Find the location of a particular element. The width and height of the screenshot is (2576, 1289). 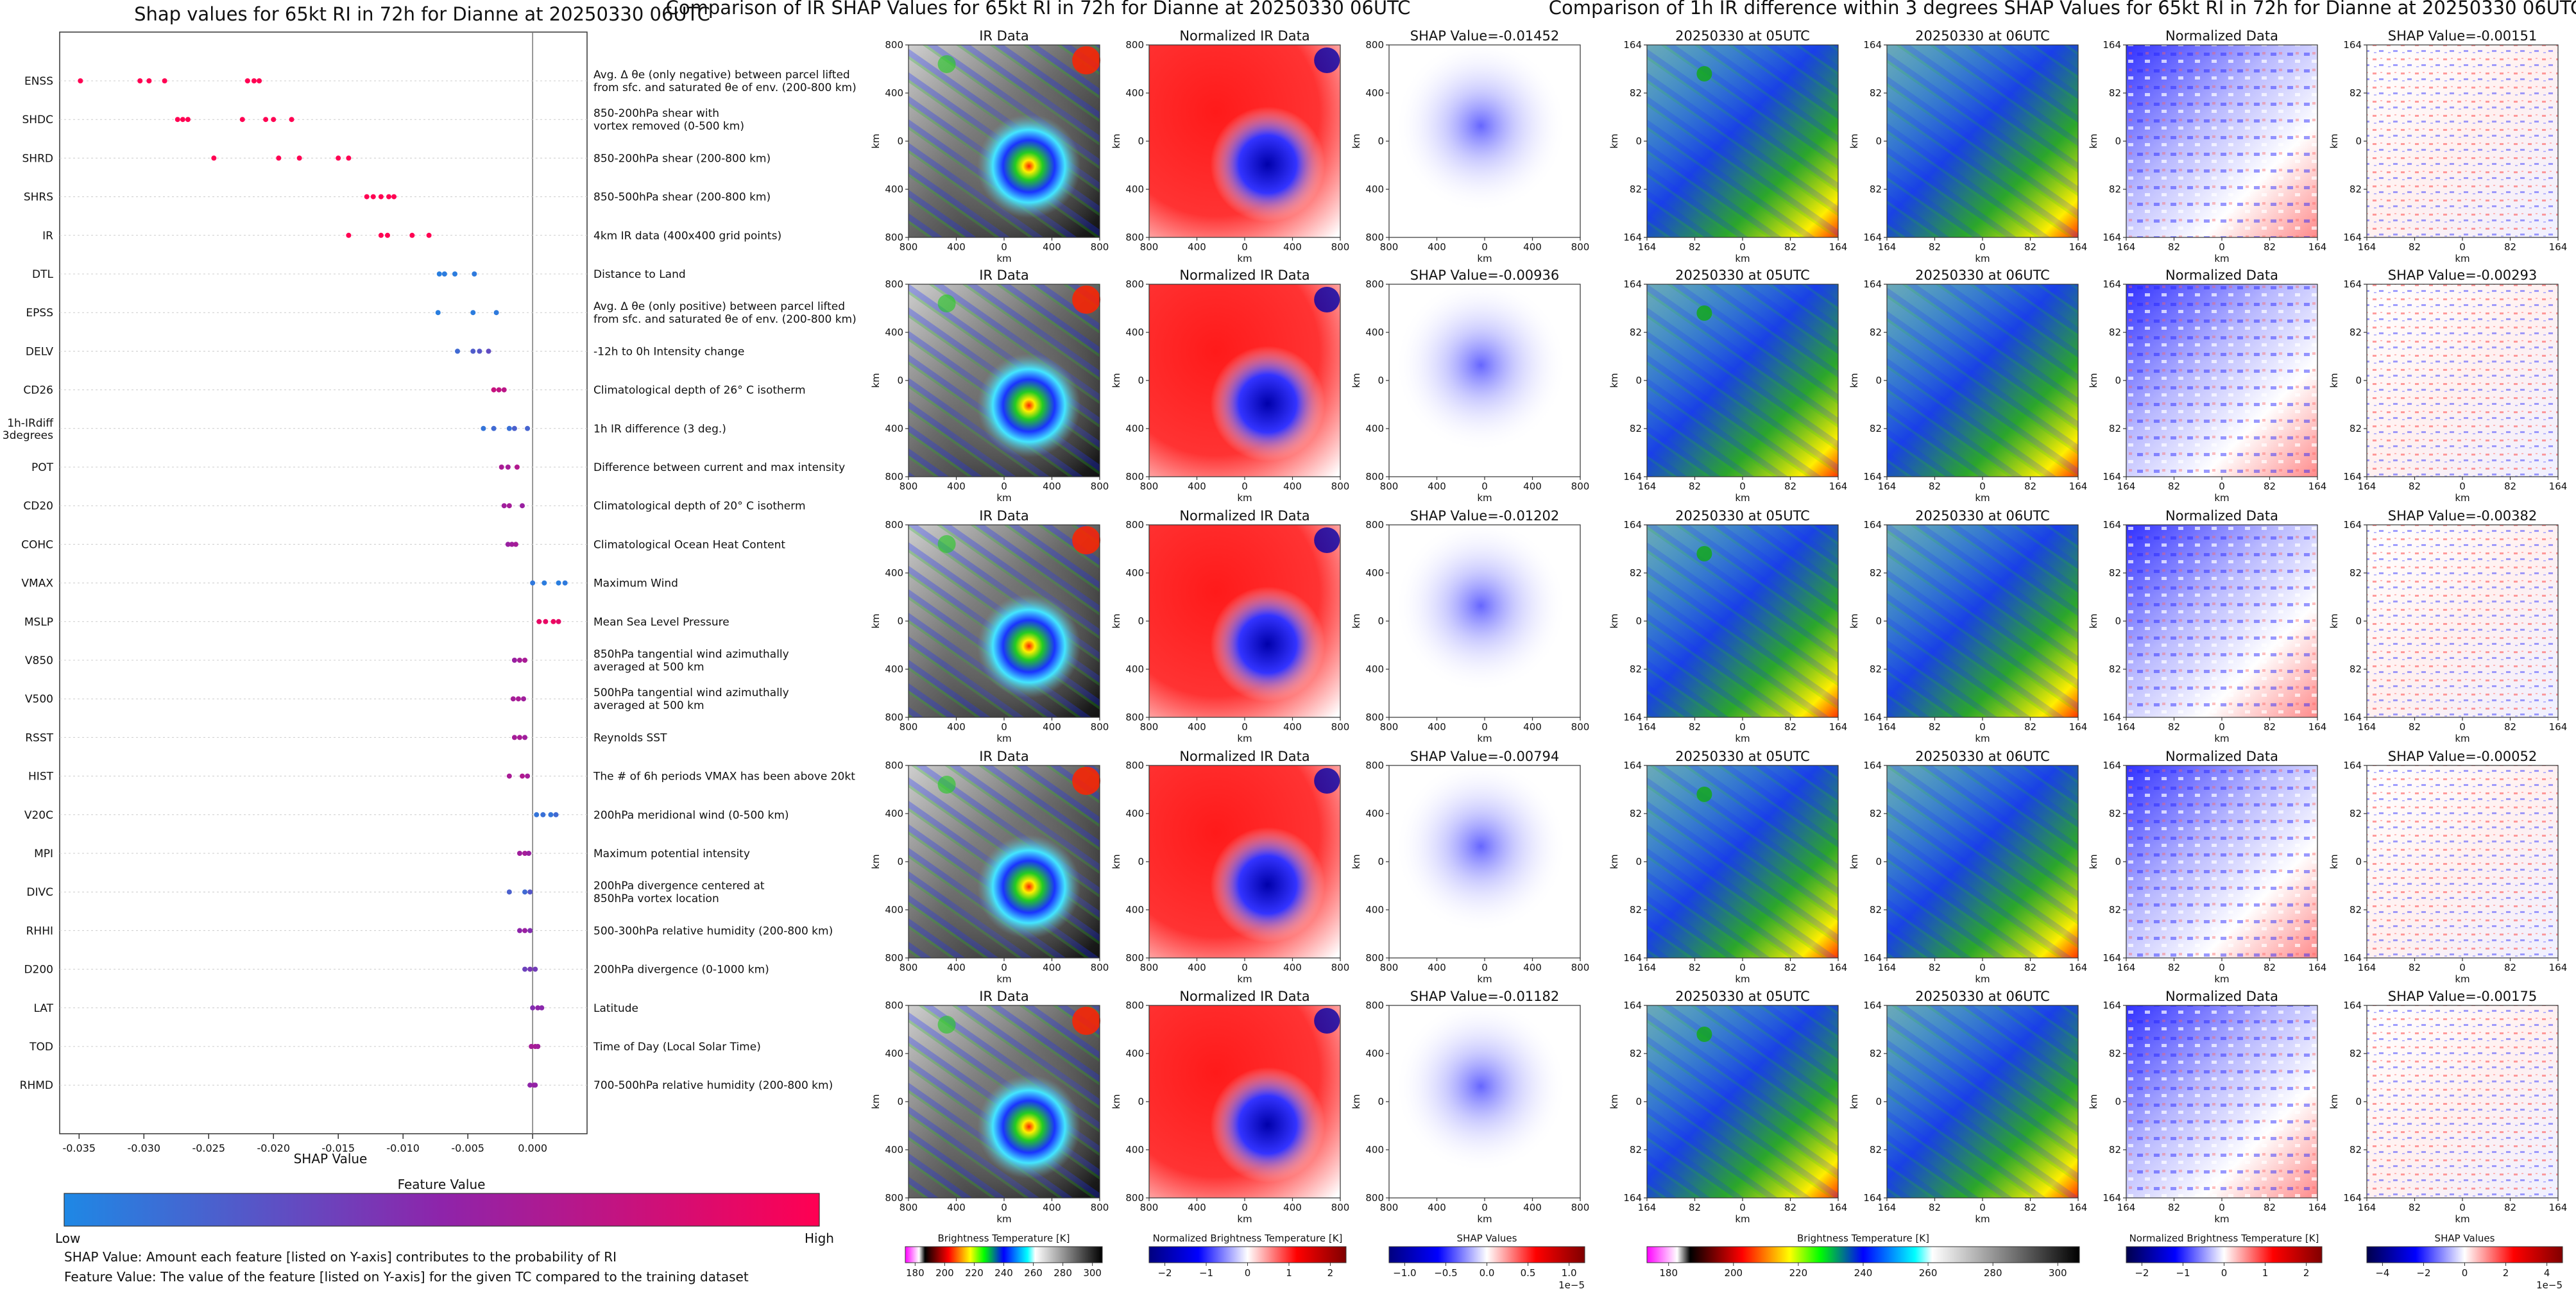

colorbar-exponent: 1e−5 is located at coordinates (1571, 1284).